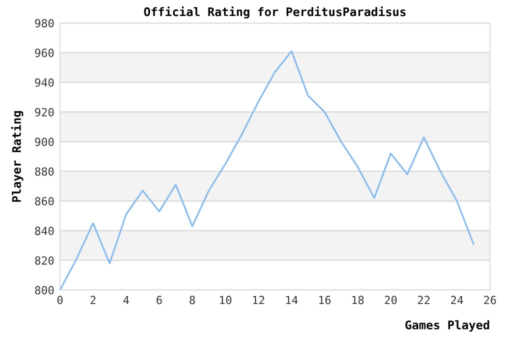 The width and height of the screenshot is (510, 340). Describe the element at coordinates (44, 53) in the screenshot. I see `y-tick-label: 960` at that location.